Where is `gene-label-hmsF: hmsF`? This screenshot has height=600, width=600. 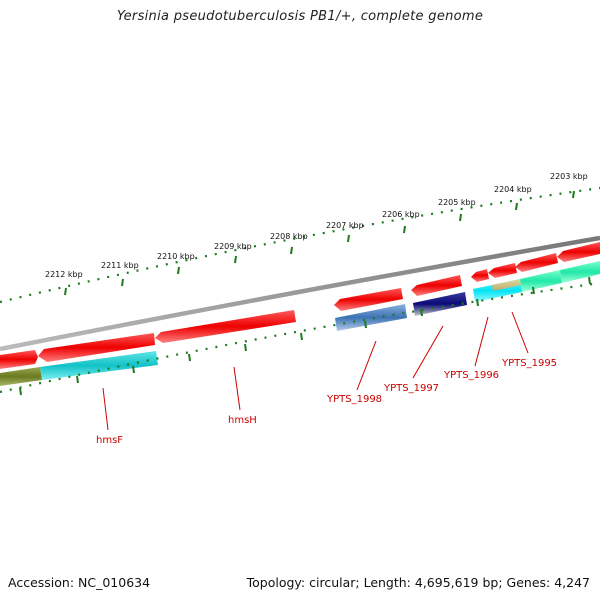
gene-label-hmsF: hmsF is located at coordinates (109, 440).